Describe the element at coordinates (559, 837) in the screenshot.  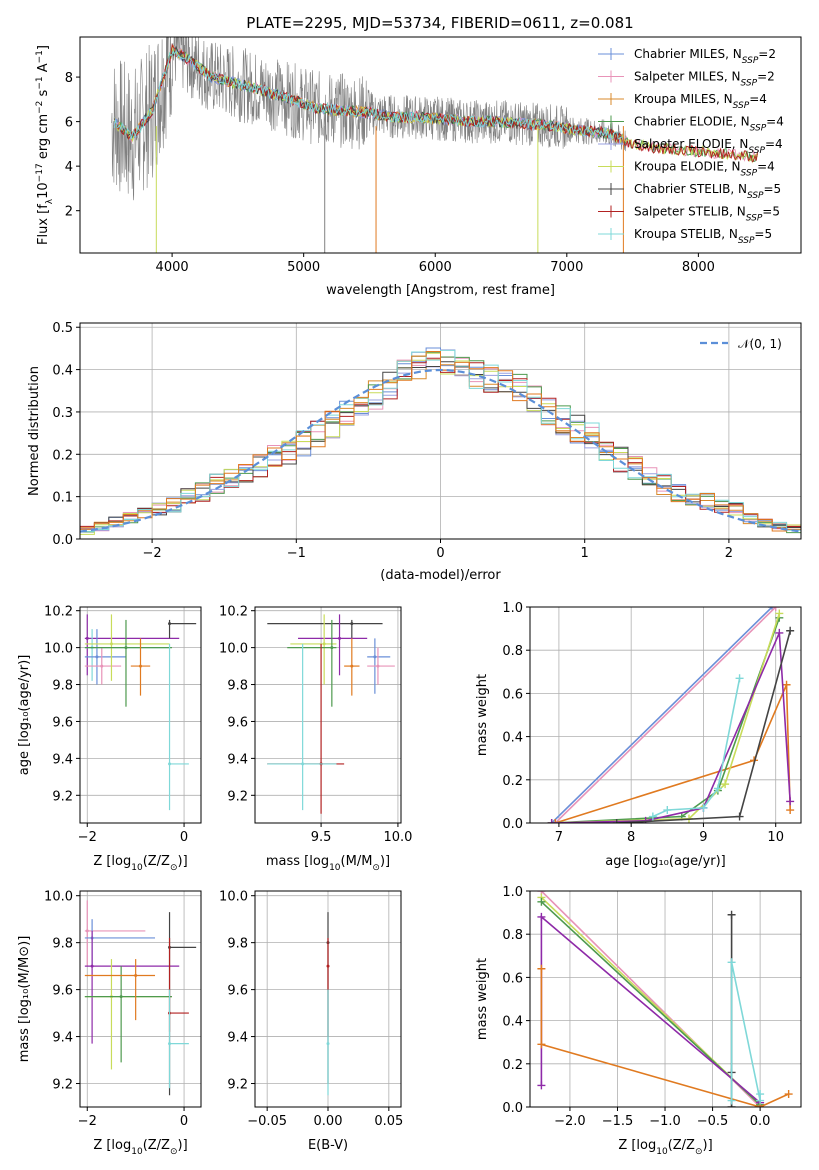
I see `x-tick-label: 7` at that location.